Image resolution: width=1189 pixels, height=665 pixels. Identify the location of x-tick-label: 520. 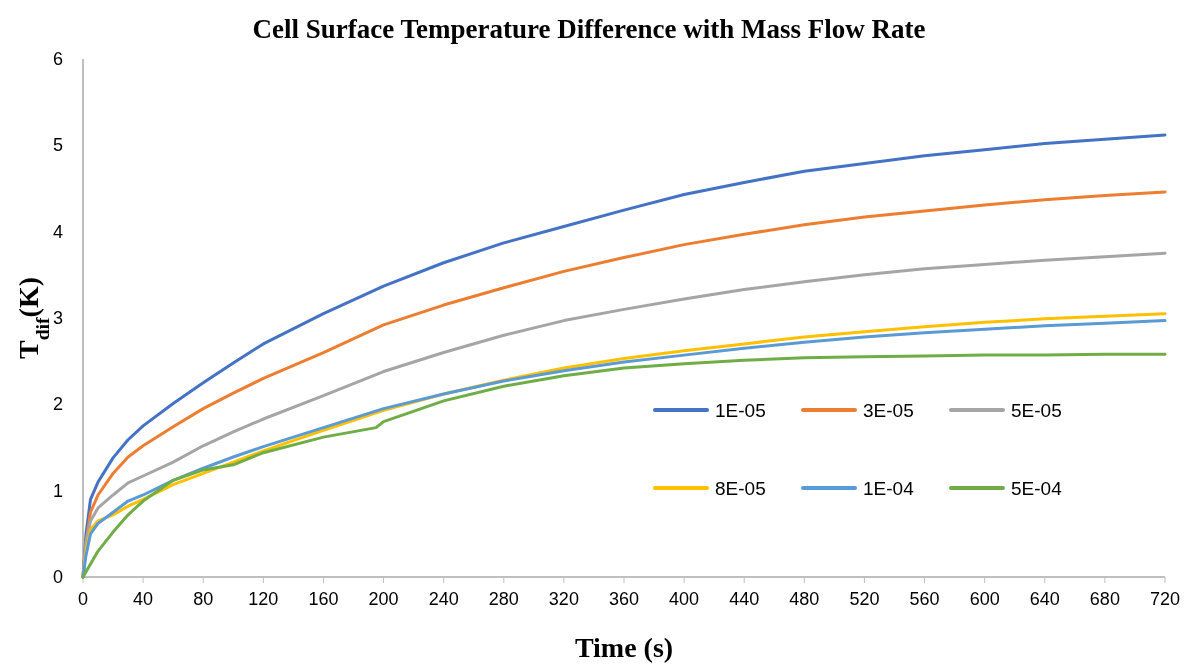
(864, 599).